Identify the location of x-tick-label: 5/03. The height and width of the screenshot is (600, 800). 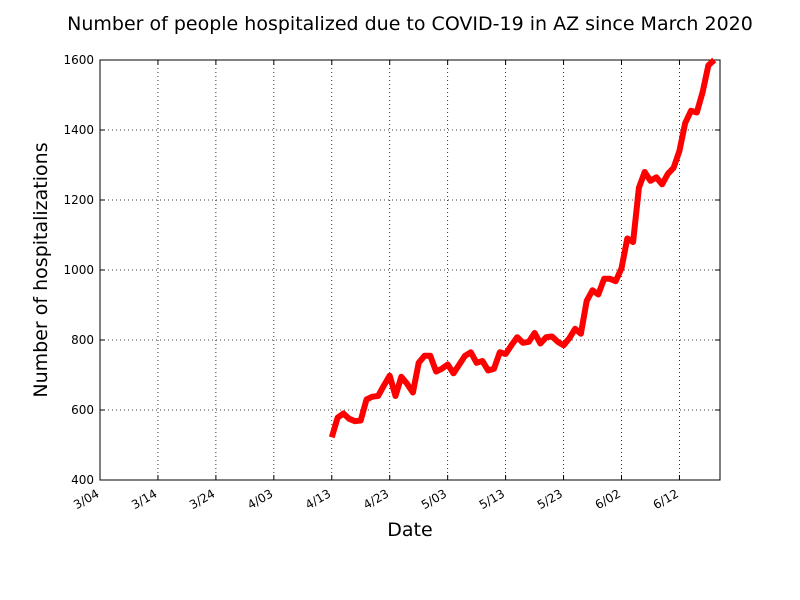
(434, 499).